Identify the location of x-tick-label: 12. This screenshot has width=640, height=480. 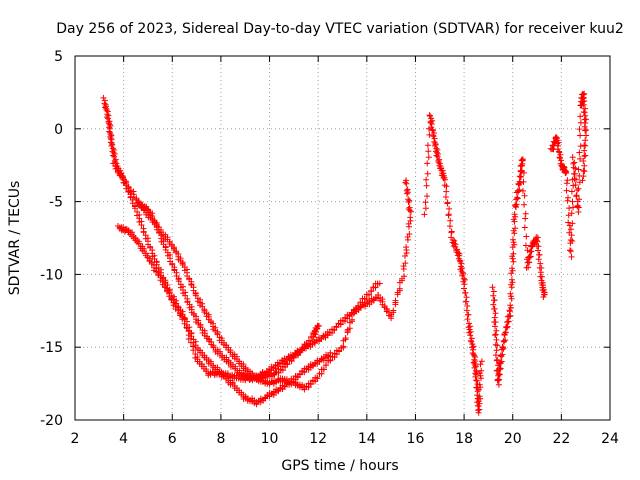
(318, 439).